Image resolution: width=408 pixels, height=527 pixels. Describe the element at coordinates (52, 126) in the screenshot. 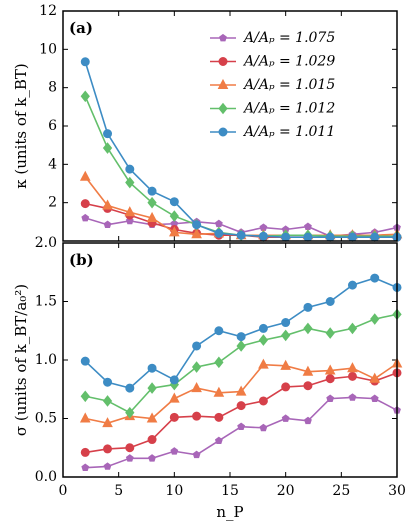

I see `y-tick-label: 6` at that location.